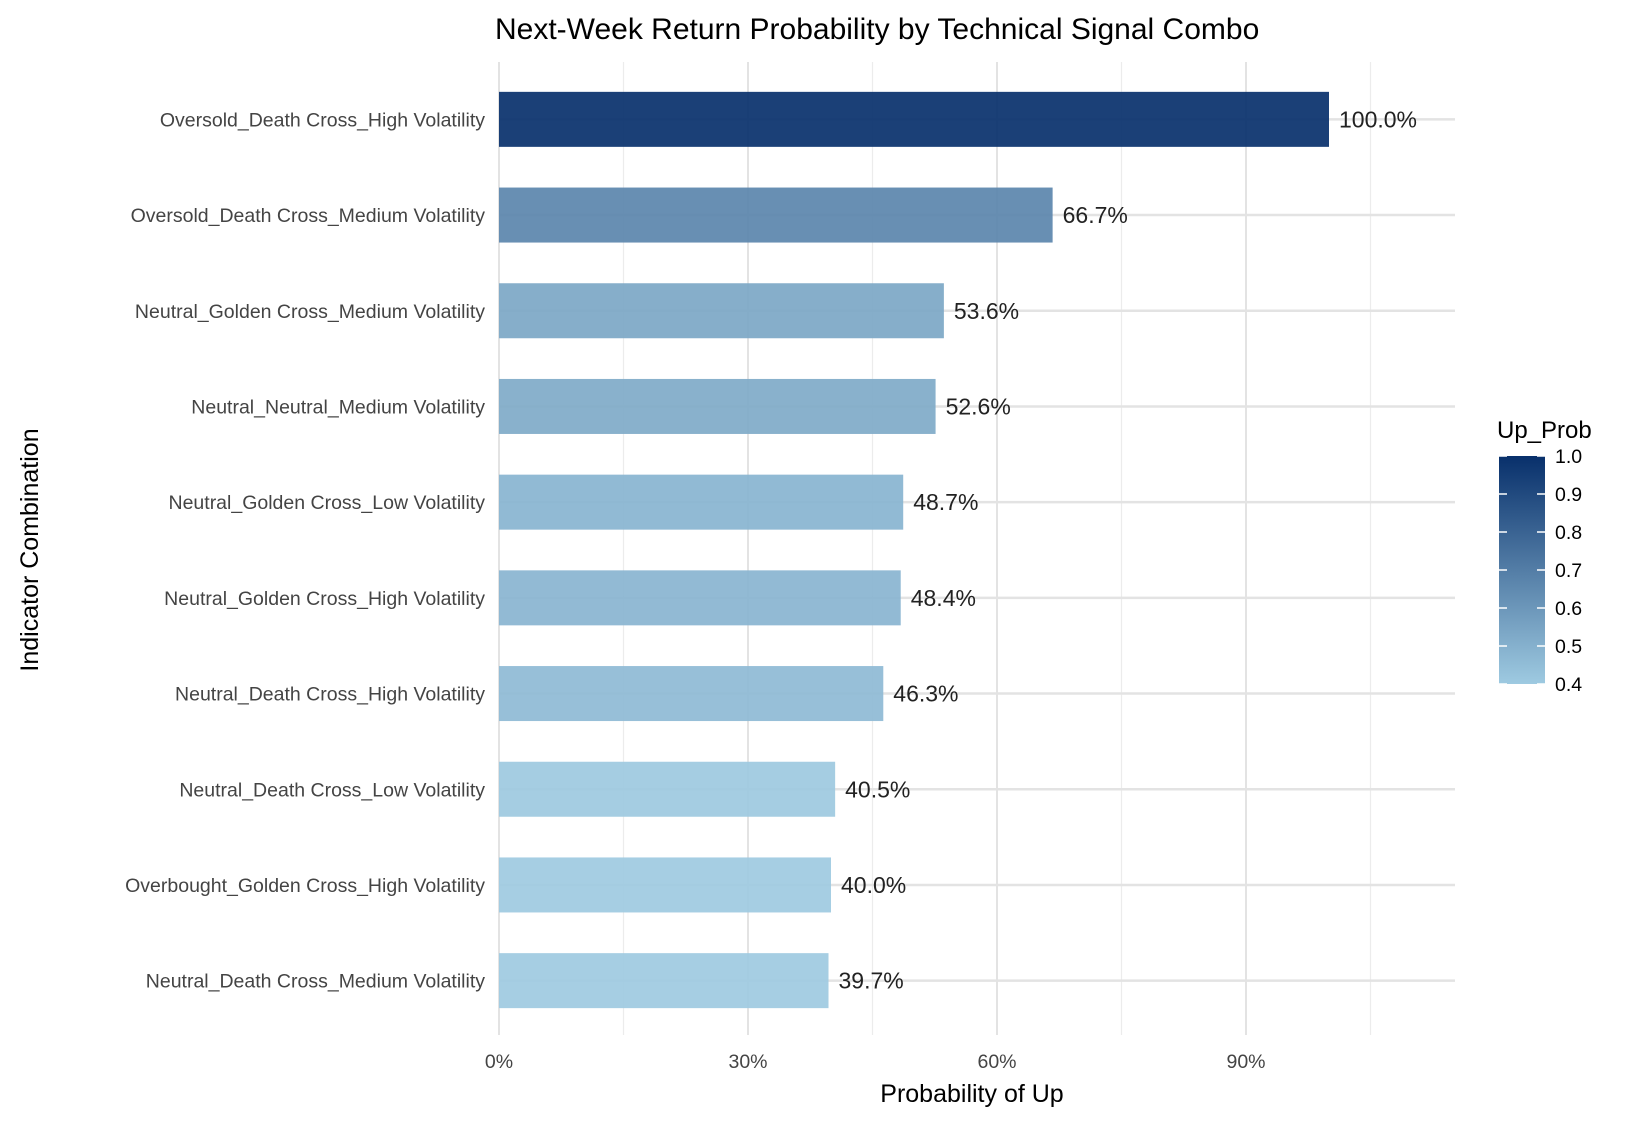 The height and width of the screenshot is (1125, 1638). Describe the element at coordinates (925, 694) in the screenshot. I see `bar-value-label: 46.3%` at that location.